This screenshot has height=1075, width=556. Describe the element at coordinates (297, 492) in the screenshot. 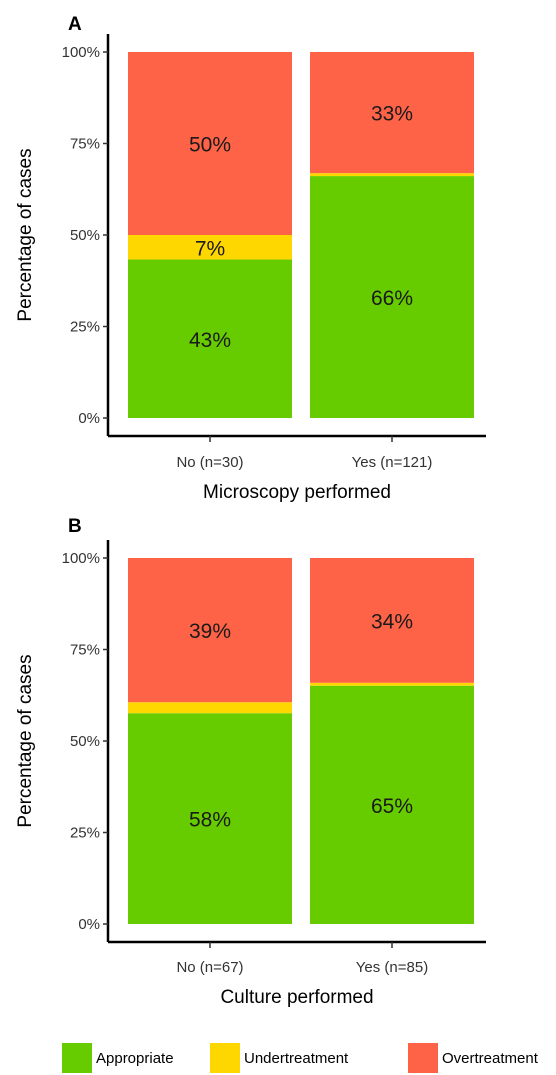

I see `x-axis-title: Microscopy performed` at that location.